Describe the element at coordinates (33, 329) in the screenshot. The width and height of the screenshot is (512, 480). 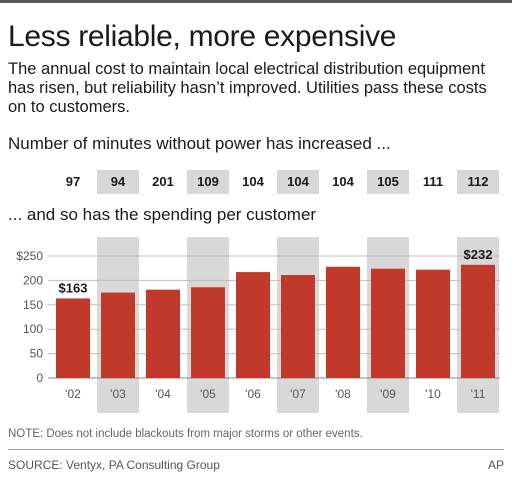
I see `y-tick-label: 100` at that location.